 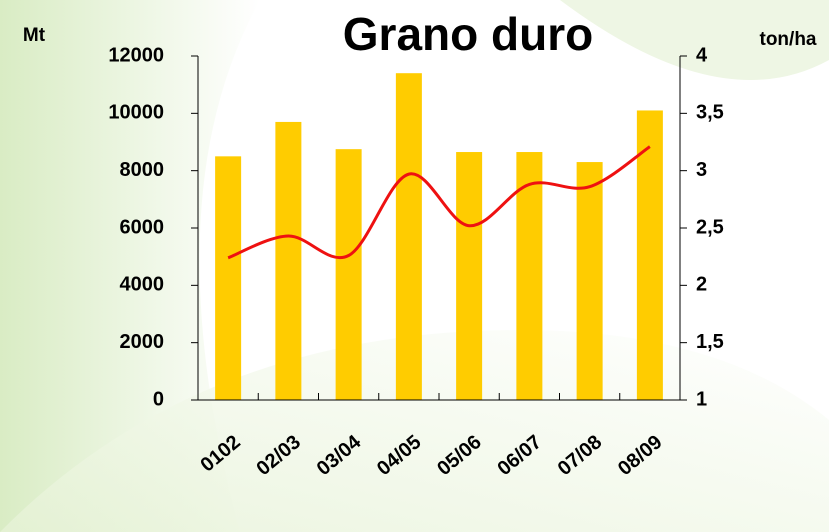 What do you see at coordinates (702, 55) in the screenshot?
I see `y2-tick-label: 4` at bounding box center [702, 55].